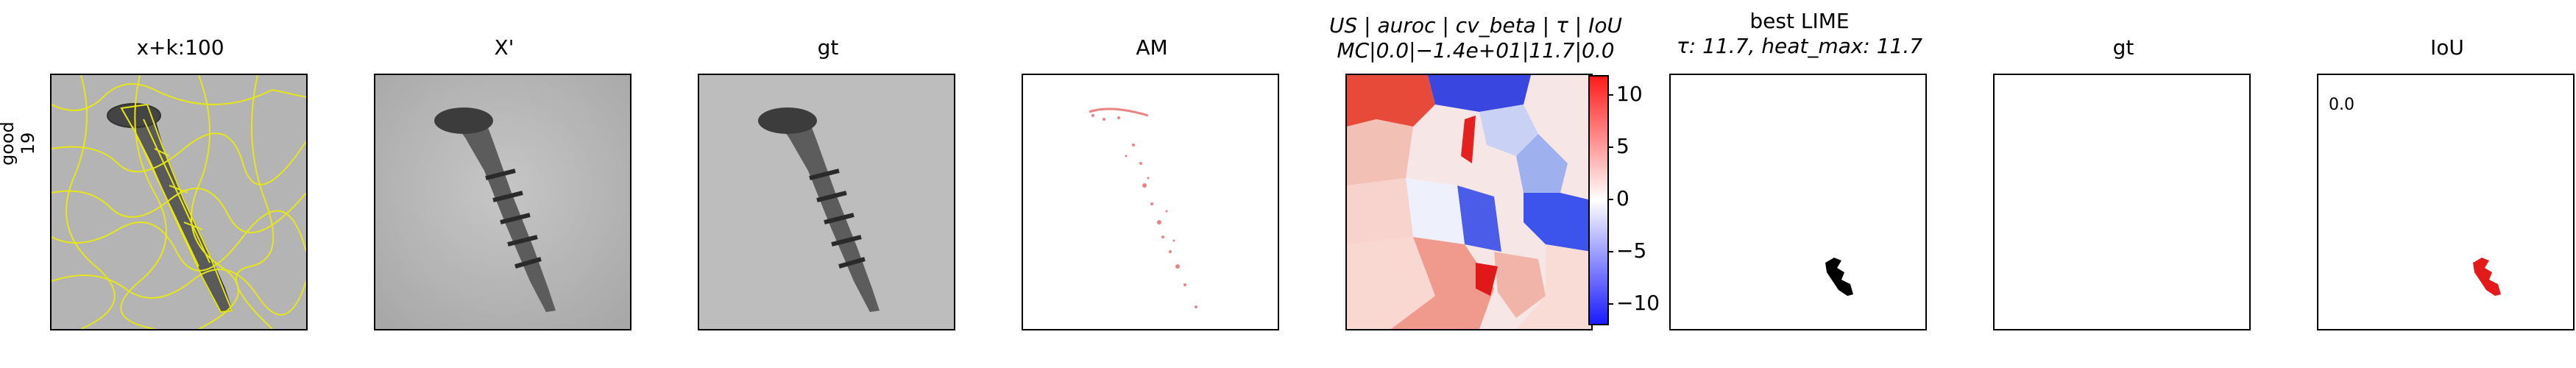 The width and height of the screenshot is (2576, 368). Describe the element at coordinates (1799, 46) in the screenshot. I see `panel-title-6-line-2: τ: 11.7, heat_max: 11.7` at that location.